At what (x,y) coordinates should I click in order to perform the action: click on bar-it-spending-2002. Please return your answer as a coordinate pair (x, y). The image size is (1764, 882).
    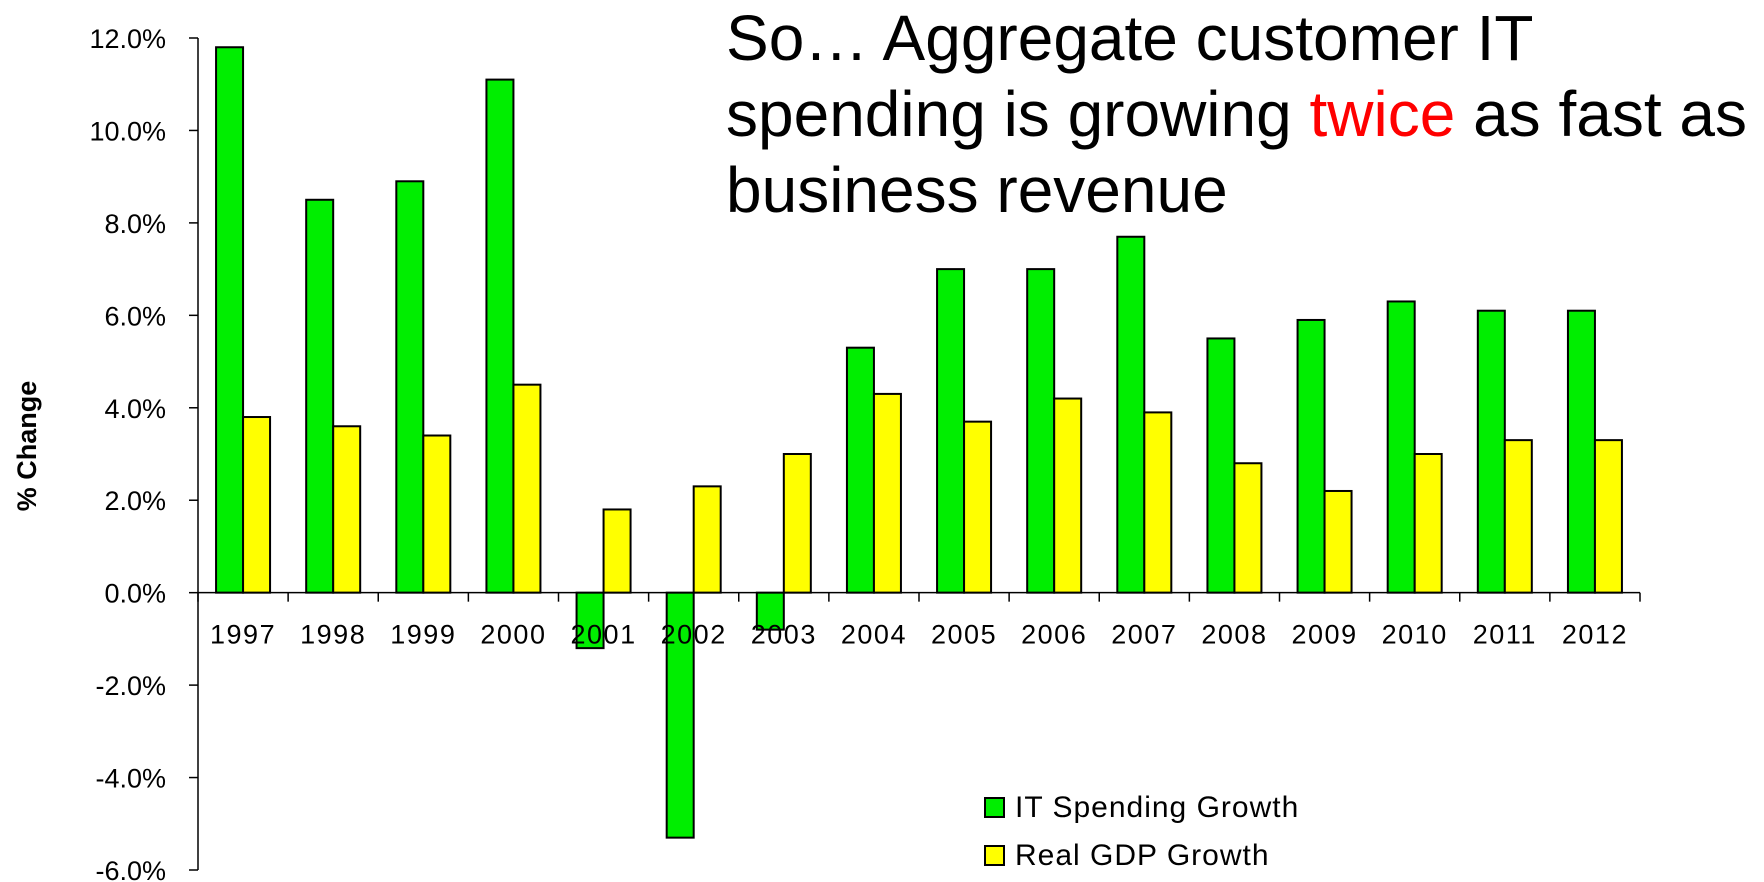
    Looking at the image, I should click on (680, 715).